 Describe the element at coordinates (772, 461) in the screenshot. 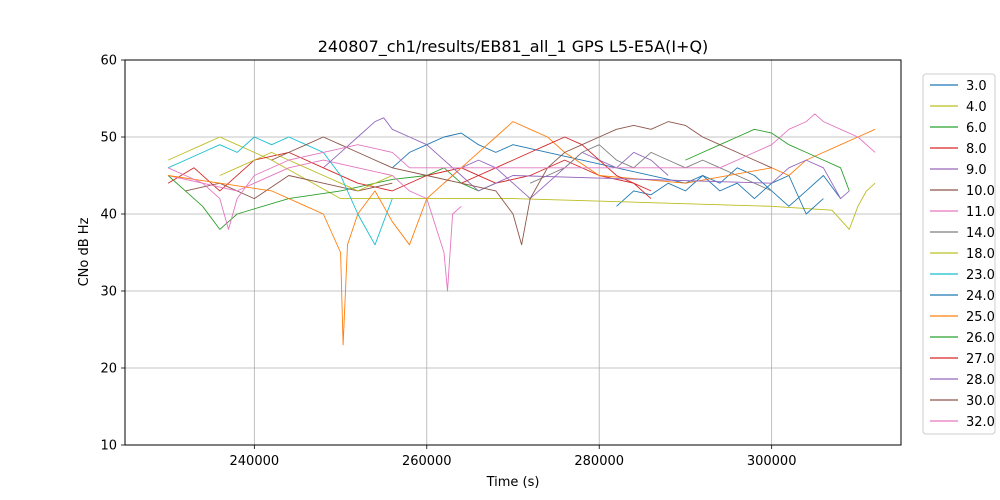

I see `x-tick-label: 300000` at that location.